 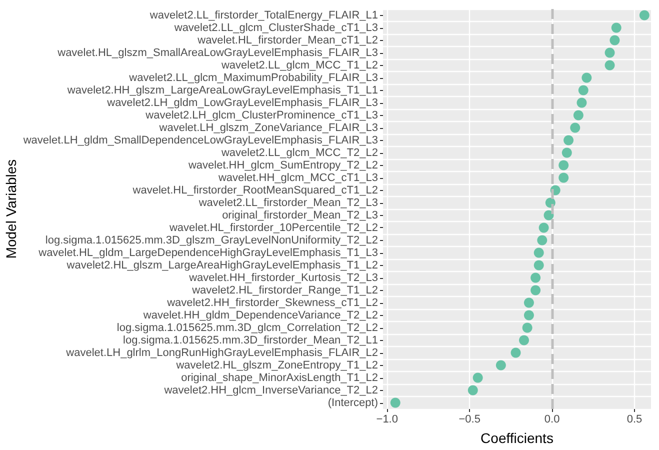 I want to click on y-tick-label: wavelet.HL_firstorder_10Percentile_T2_L2, so click(x=273, y=228).